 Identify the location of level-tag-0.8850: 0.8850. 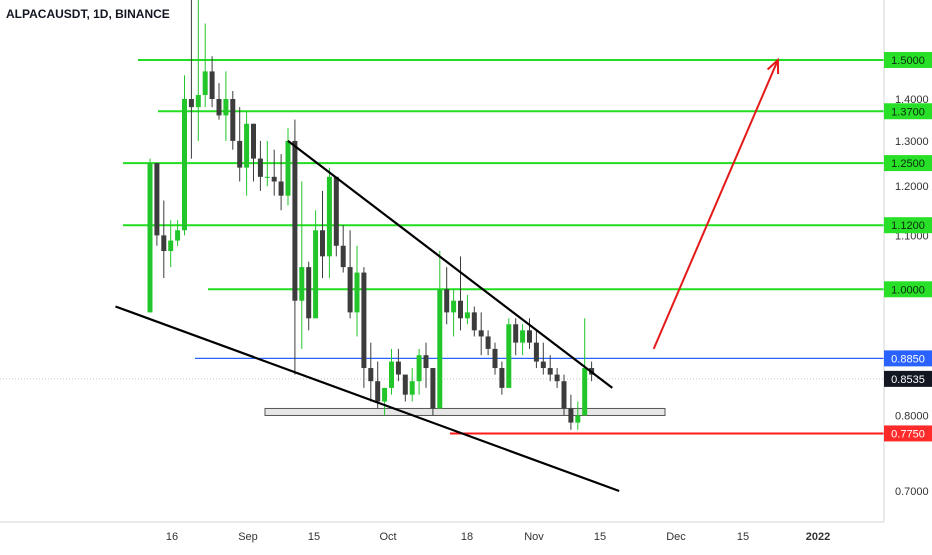
(908, 358).